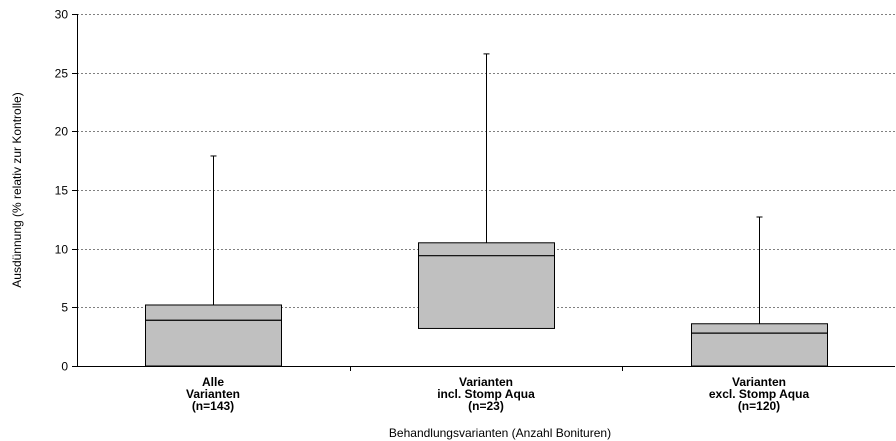  What do you see at coordinates (486, 406) in the screenshot?
I see `category-label-line: (n=23)` at bounding box center [486, 406].